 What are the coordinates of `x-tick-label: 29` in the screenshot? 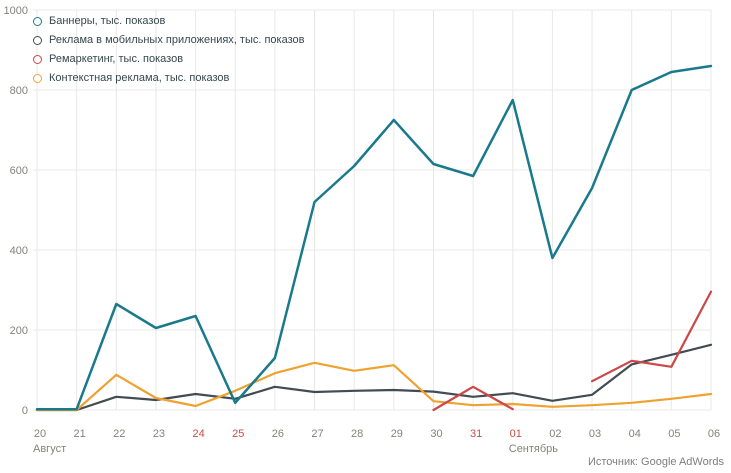 It's located at (397, 434).